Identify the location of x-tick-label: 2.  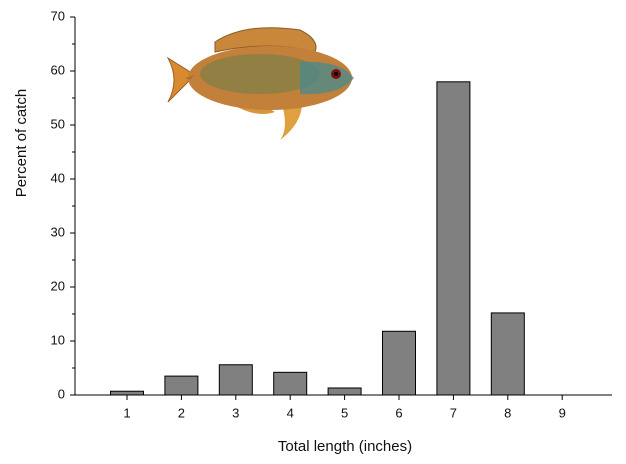
(181, 412).